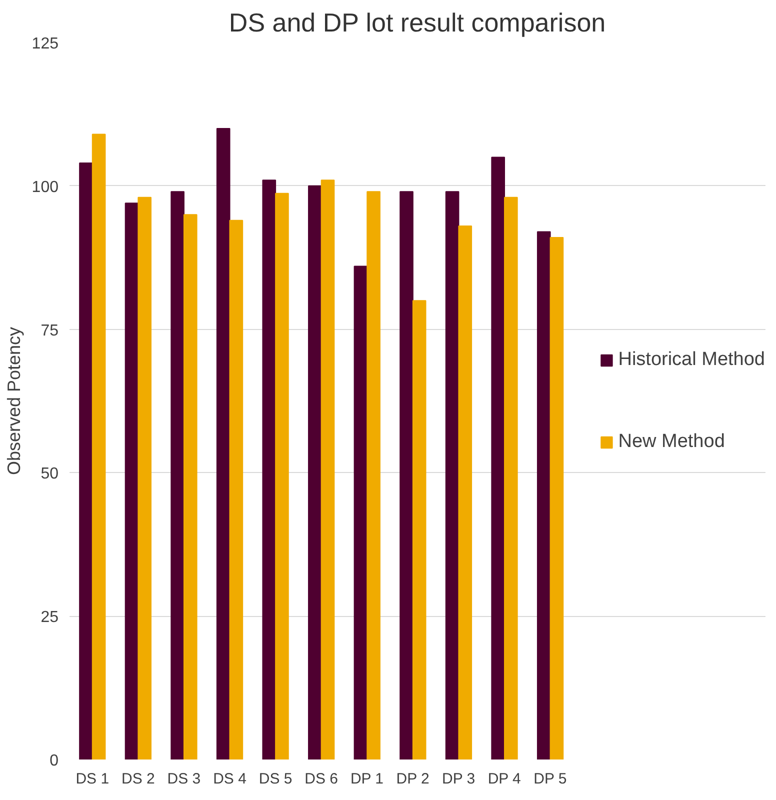  I want to click on y-axis-title: Observed Potency, so click(14, 401).